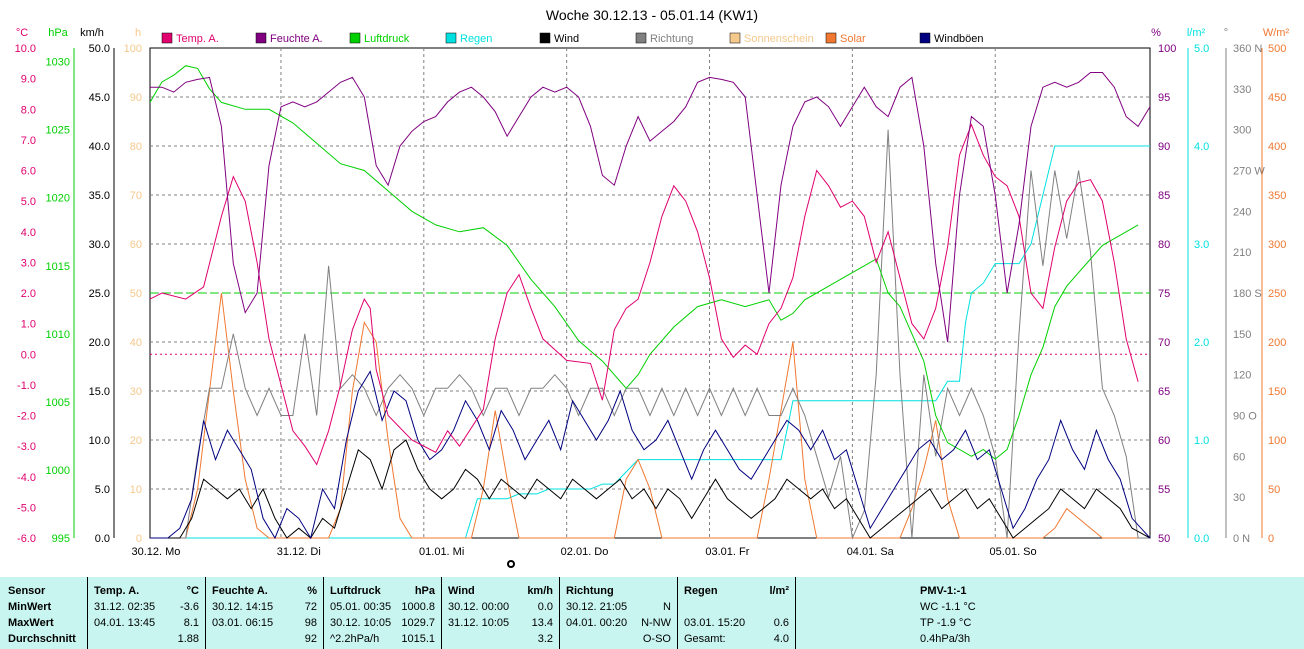  Describe the element at coordinates (99, 343) in the screenshot. I see `wind-tick-label: 20.0` at that location.